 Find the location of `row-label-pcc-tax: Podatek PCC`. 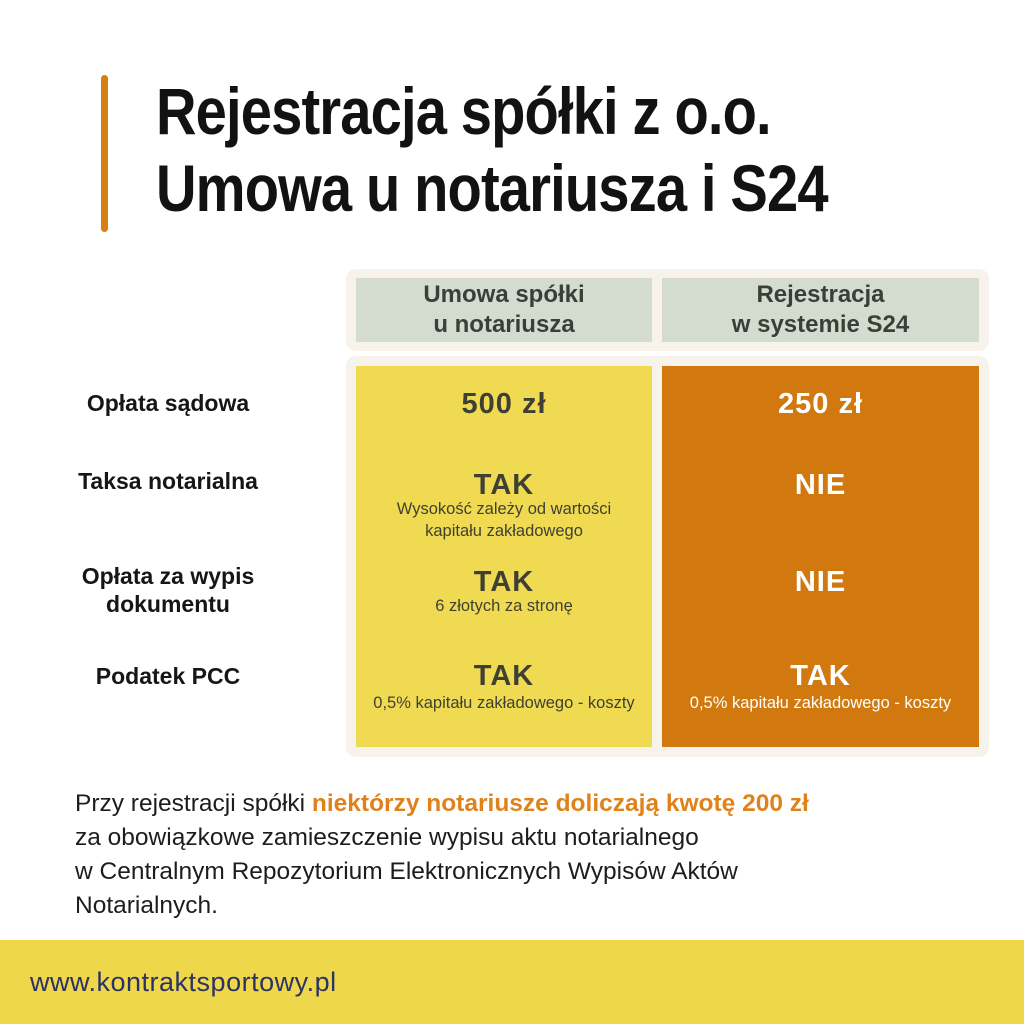

row-label-pcc-tax: Podatek PCC is located at coordinates (168, 676).